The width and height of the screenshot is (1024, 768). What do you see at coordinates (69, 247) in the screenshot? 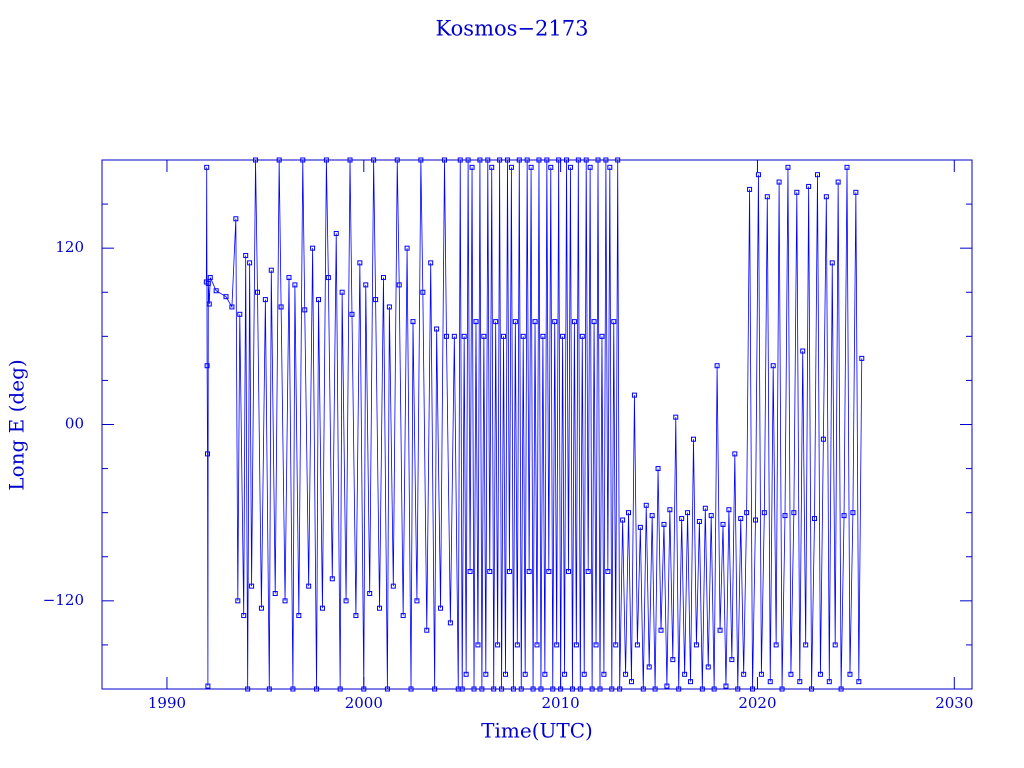
I see `y-tick-label: 120` at bounding box center [69, 247].